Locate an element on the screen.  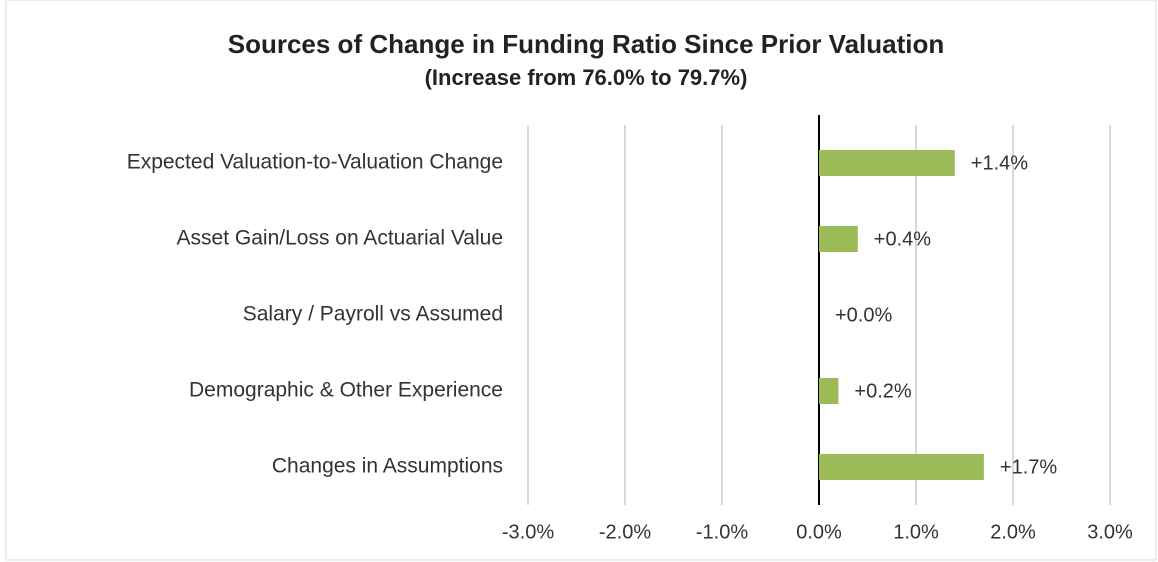
x-tick-label: -3.0% is located at coordinates (528, 532).